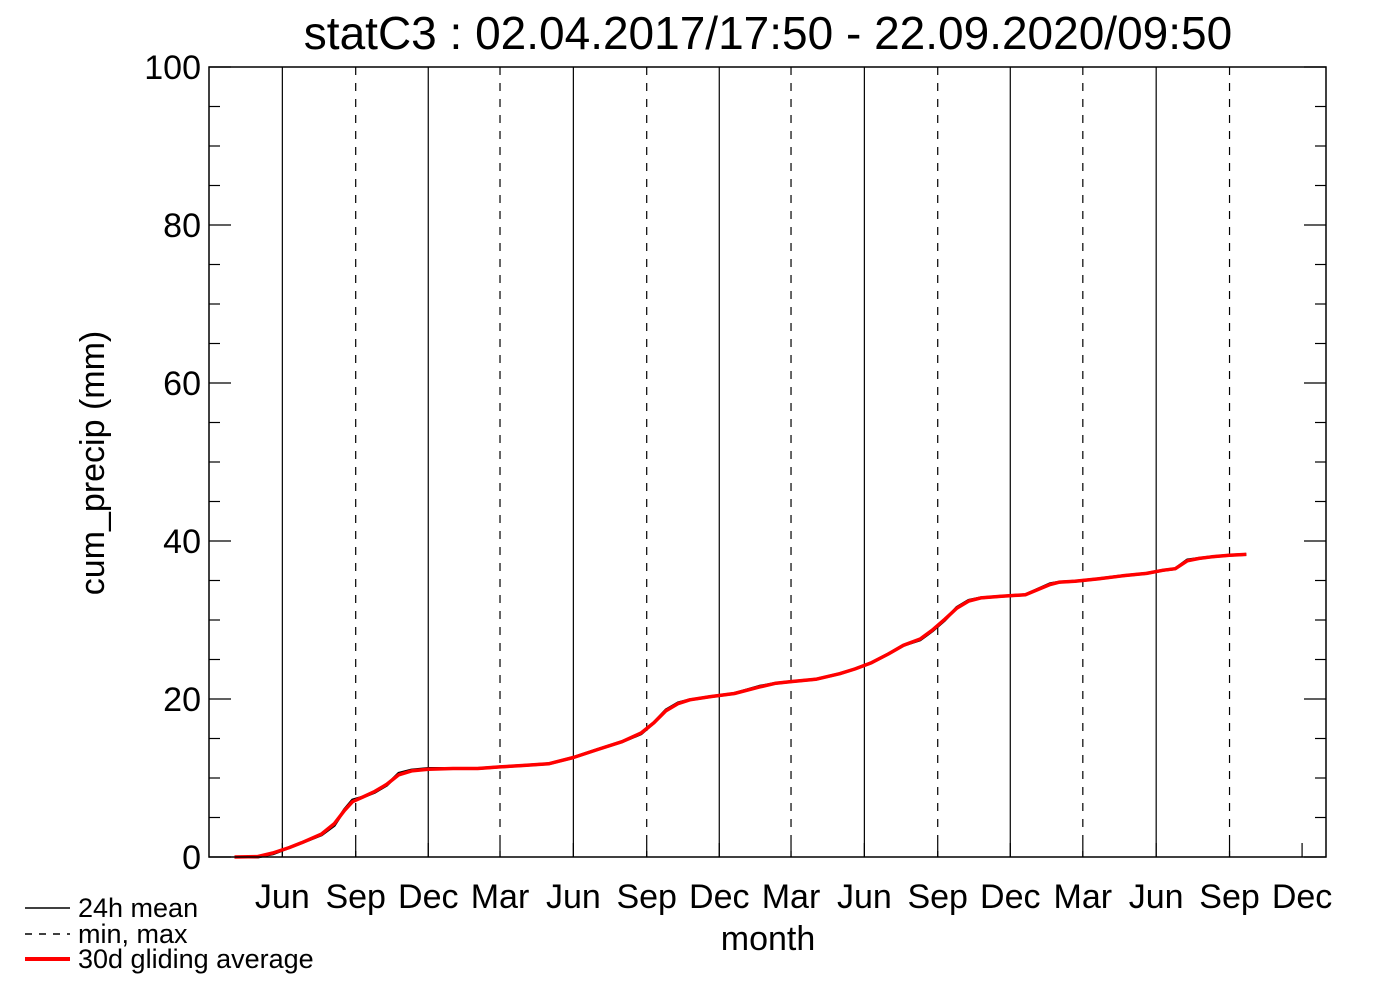  What do you see at coordinates (768, 939) in the screenshot?
I see `x-axis-label: month` at bounding box center [768, 939].